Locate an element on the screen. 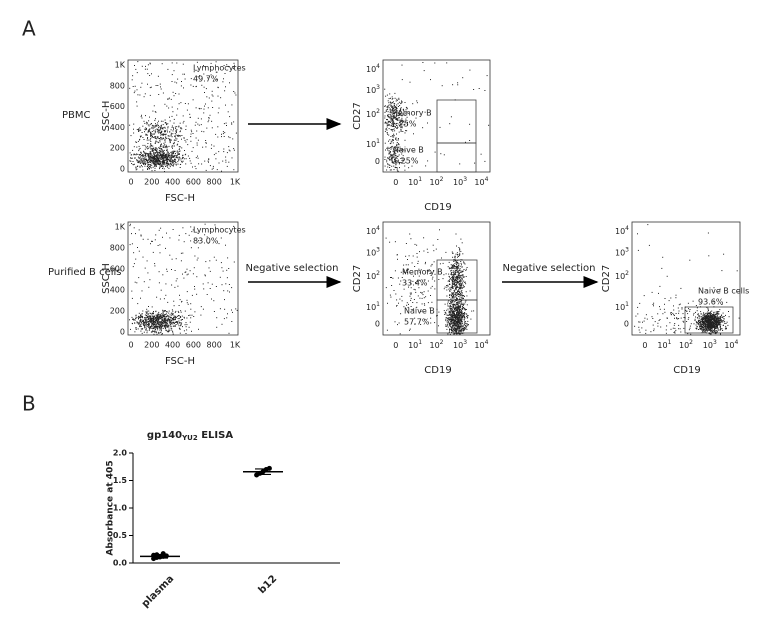 This screenshot has width=780, height=624. gate-label: Lymphocytes is located at coordinates (219, 230).